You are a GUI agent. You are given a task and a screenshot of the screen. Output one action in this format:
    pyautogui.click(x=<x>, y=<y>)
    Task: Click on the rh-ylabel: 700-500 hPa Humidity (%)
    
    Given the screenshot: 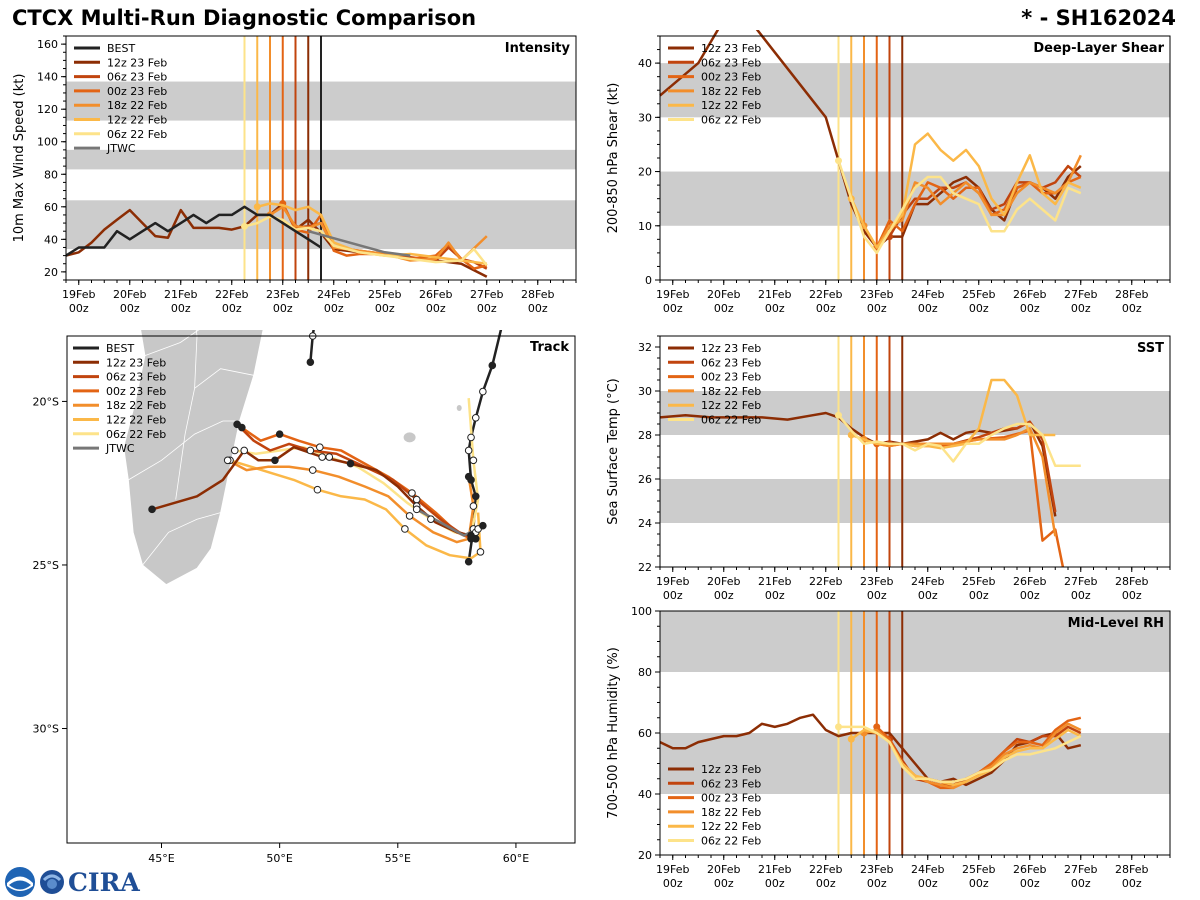 What is the action you would take?
    pyautogui.click(x=613, y=733)
    